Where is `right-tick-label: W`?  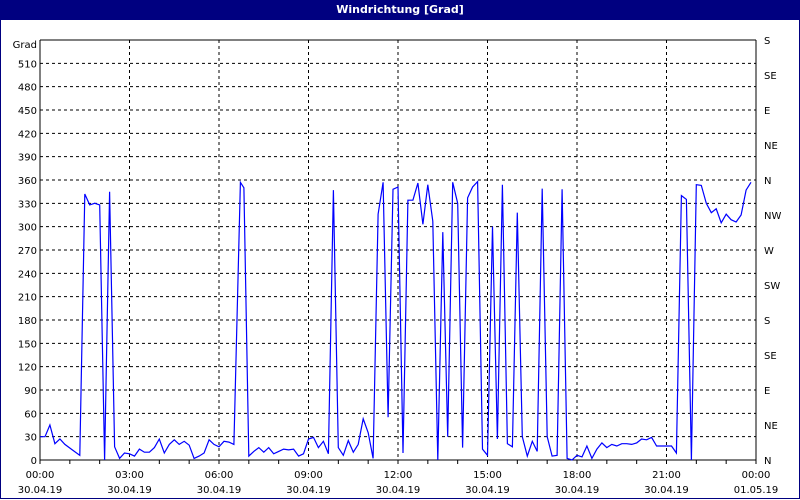
right-tick-label: W is located at coordinates (769, 251).